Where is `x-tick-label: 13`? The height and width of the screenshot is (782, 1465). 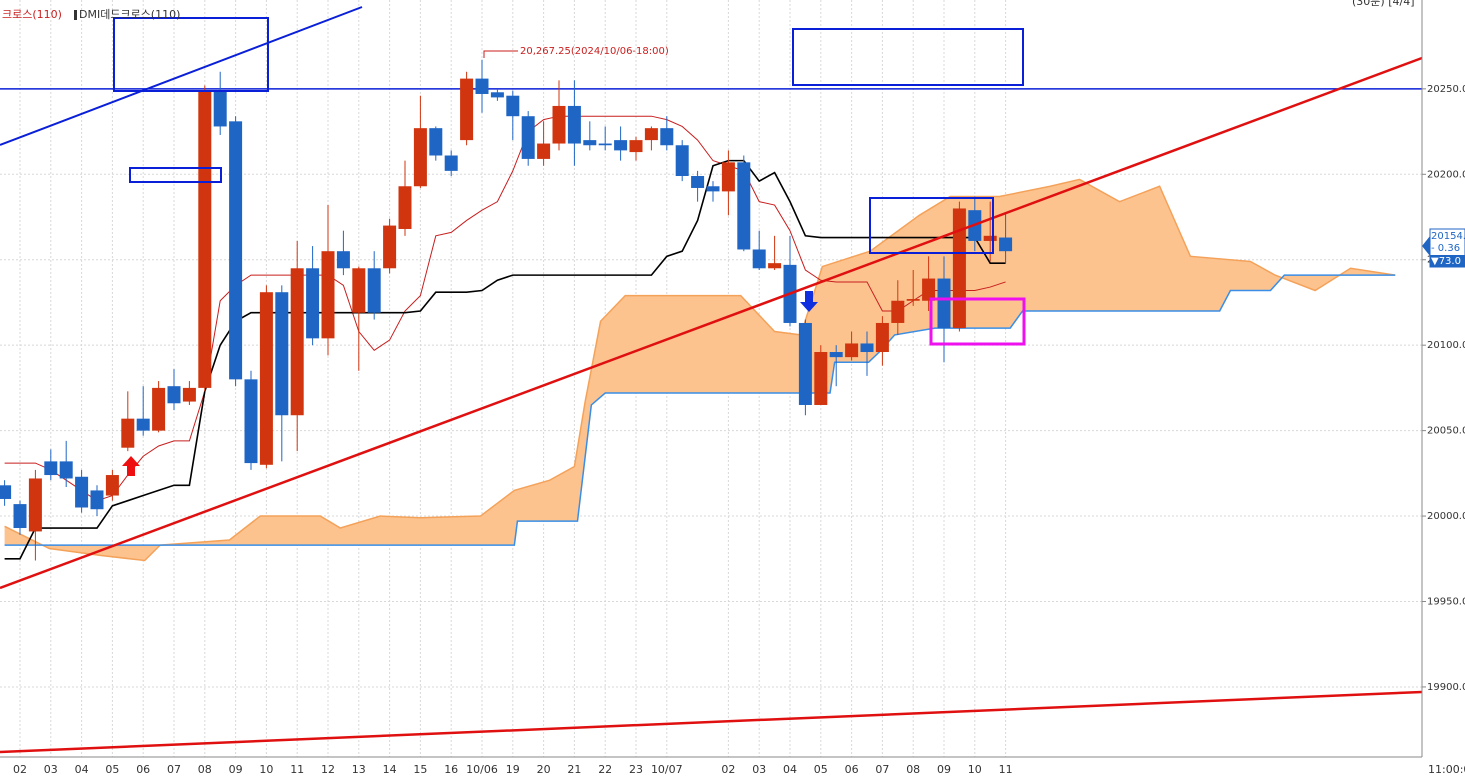
x-tick-label: 13 is located at coordinates (359, 769).